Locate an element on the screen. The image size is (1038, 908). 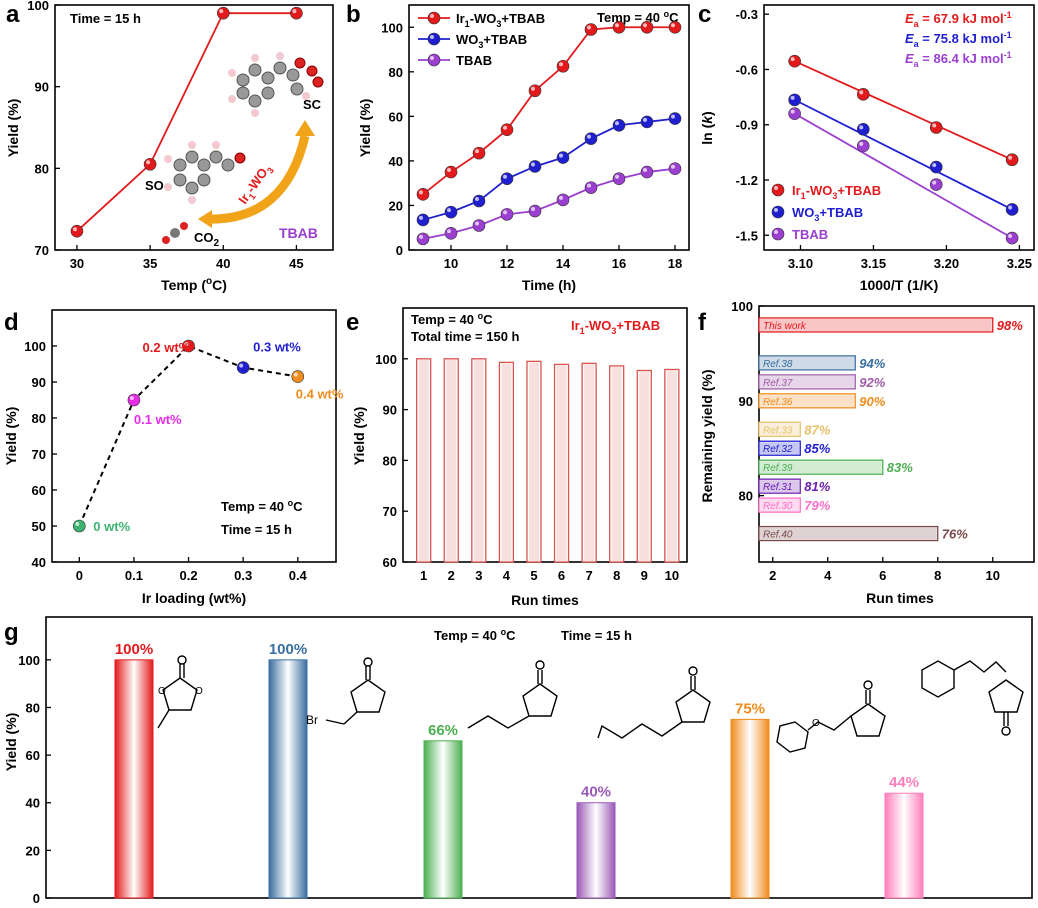
ea-label-0-ea_prefix: E is located at coordinates (909, 18).